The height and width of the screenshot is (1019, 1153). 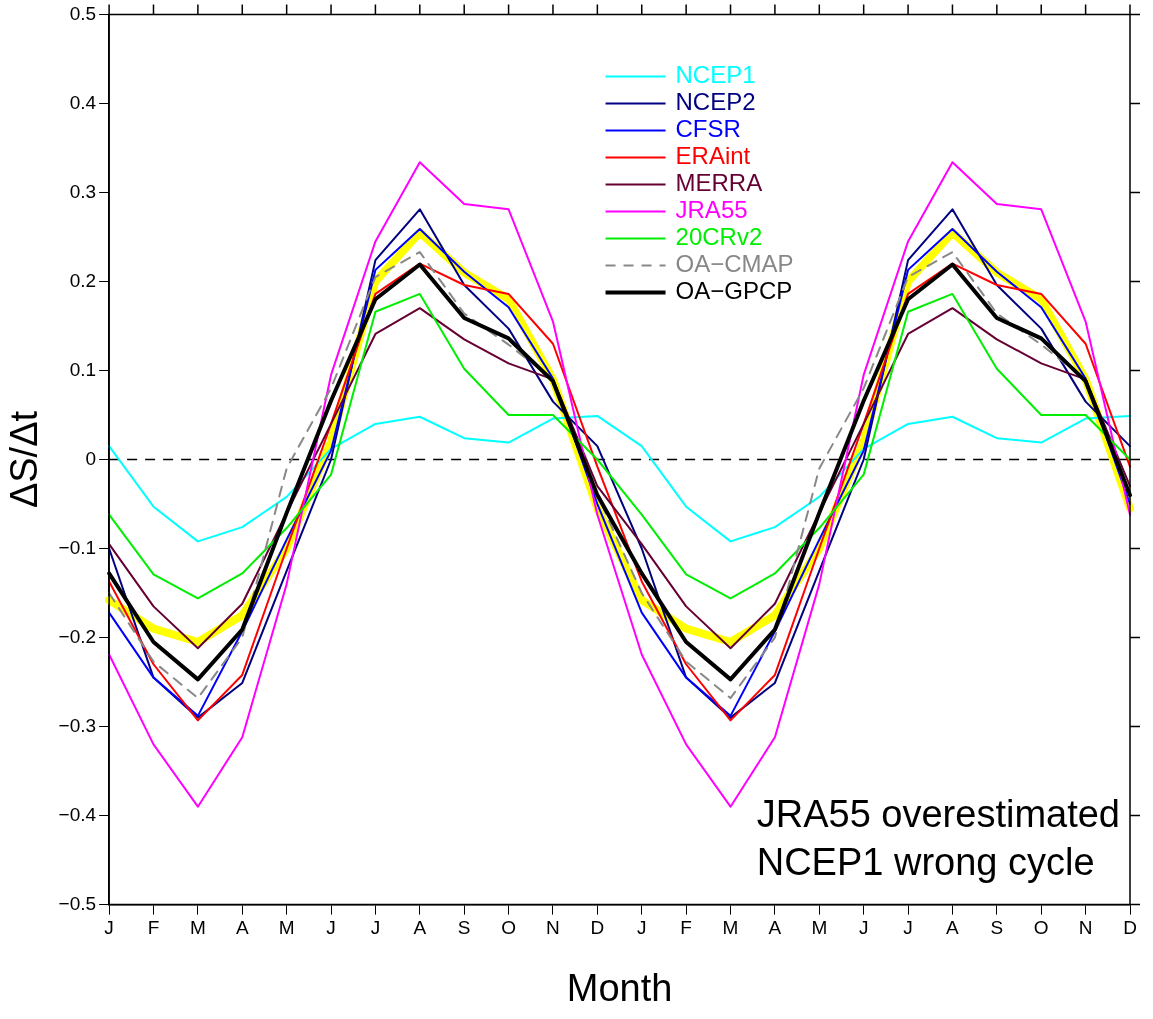 What do you see at coordinates (713, 156) in the screenshot?
I see `legend-label: ERAint` at bounding box center [713, 156].